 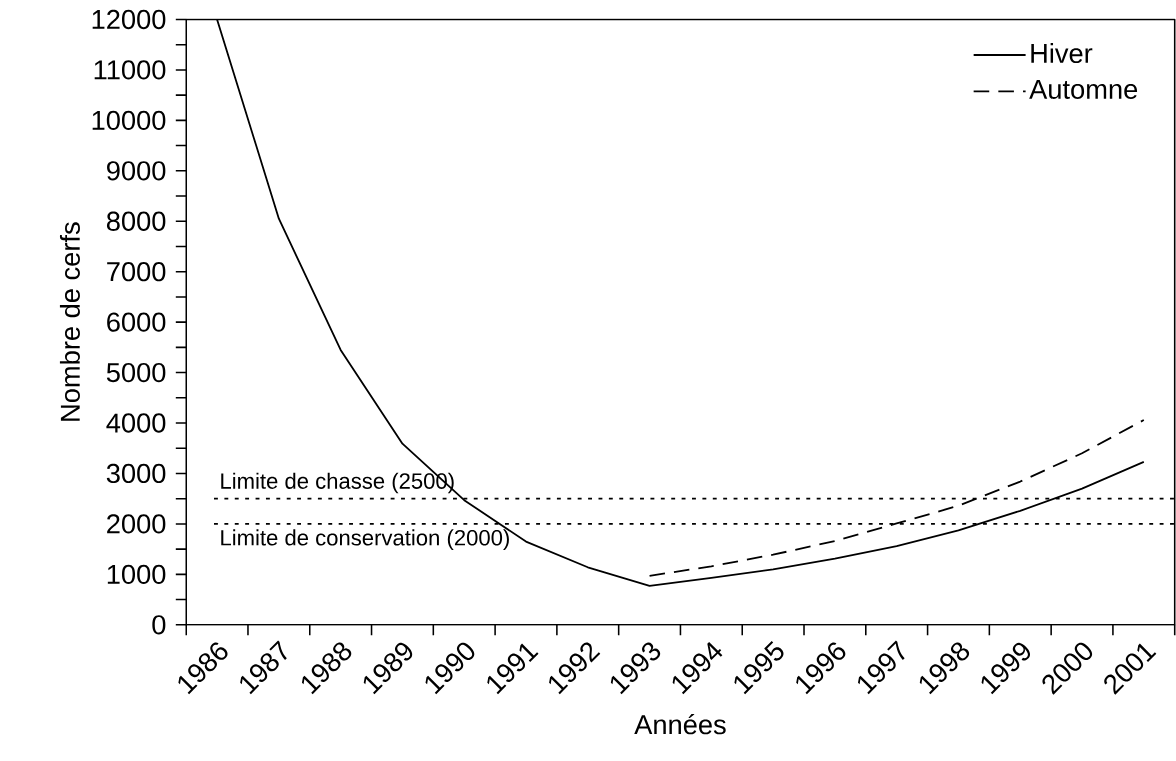 What do you see at coordinates (136, 473) in the screenshot?
I see `y-tick-label: 3000` at bounding box center [136, 473].